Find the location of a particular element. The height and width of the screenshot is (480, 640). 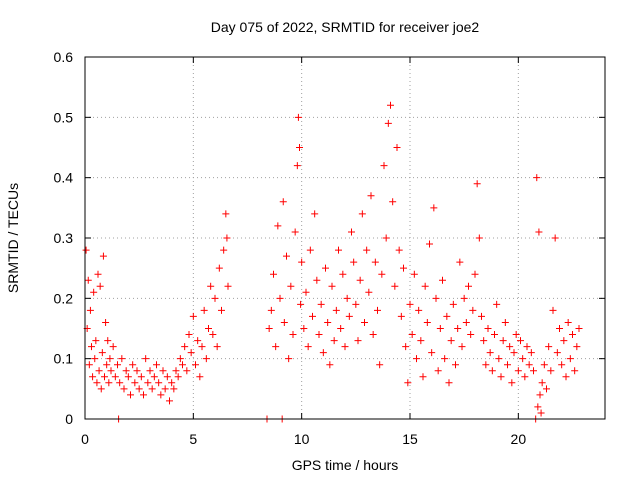

x-tick-label: 20 is located at coordinates (519, 439).